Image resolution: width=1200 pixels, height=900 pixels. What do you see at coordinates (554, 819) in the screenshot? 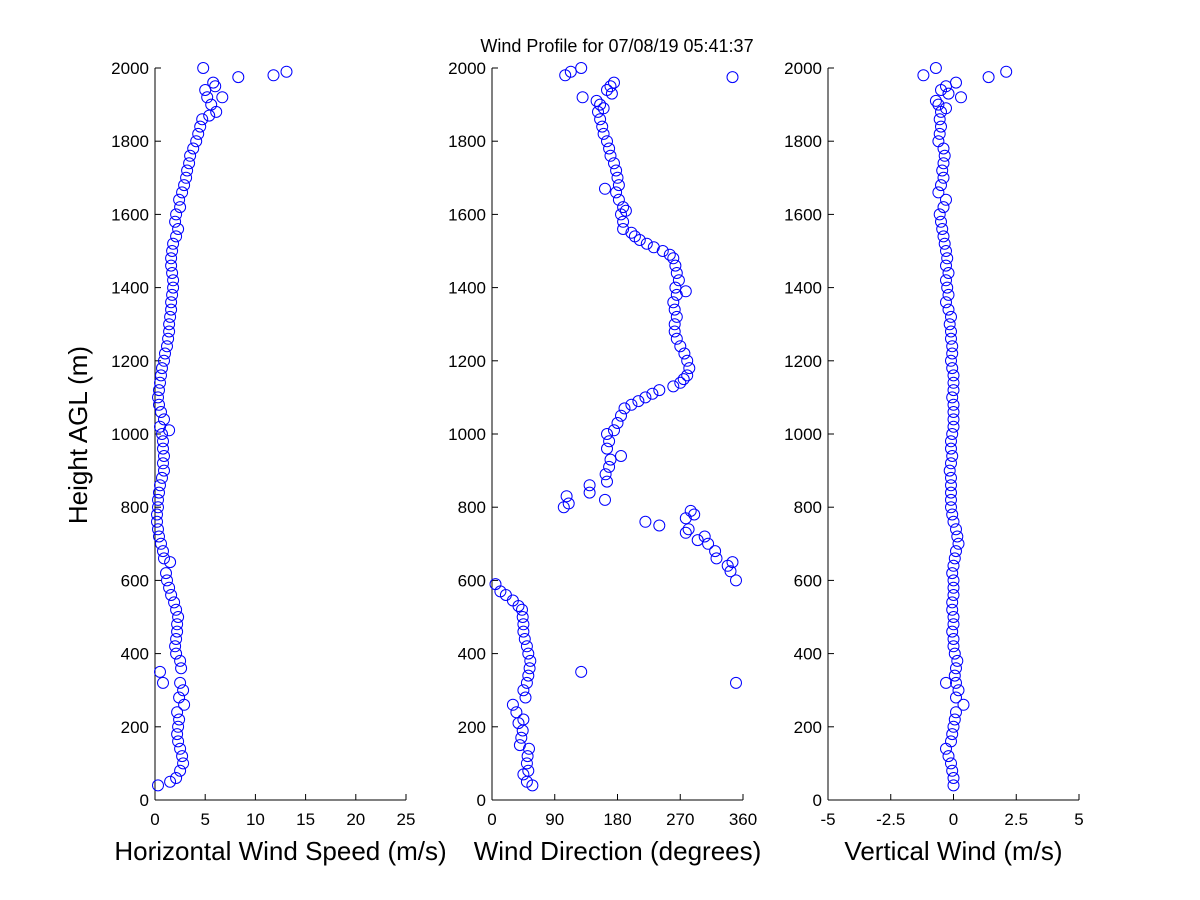
I see `x-tick-label: 90` at bounding box center [554, 819].